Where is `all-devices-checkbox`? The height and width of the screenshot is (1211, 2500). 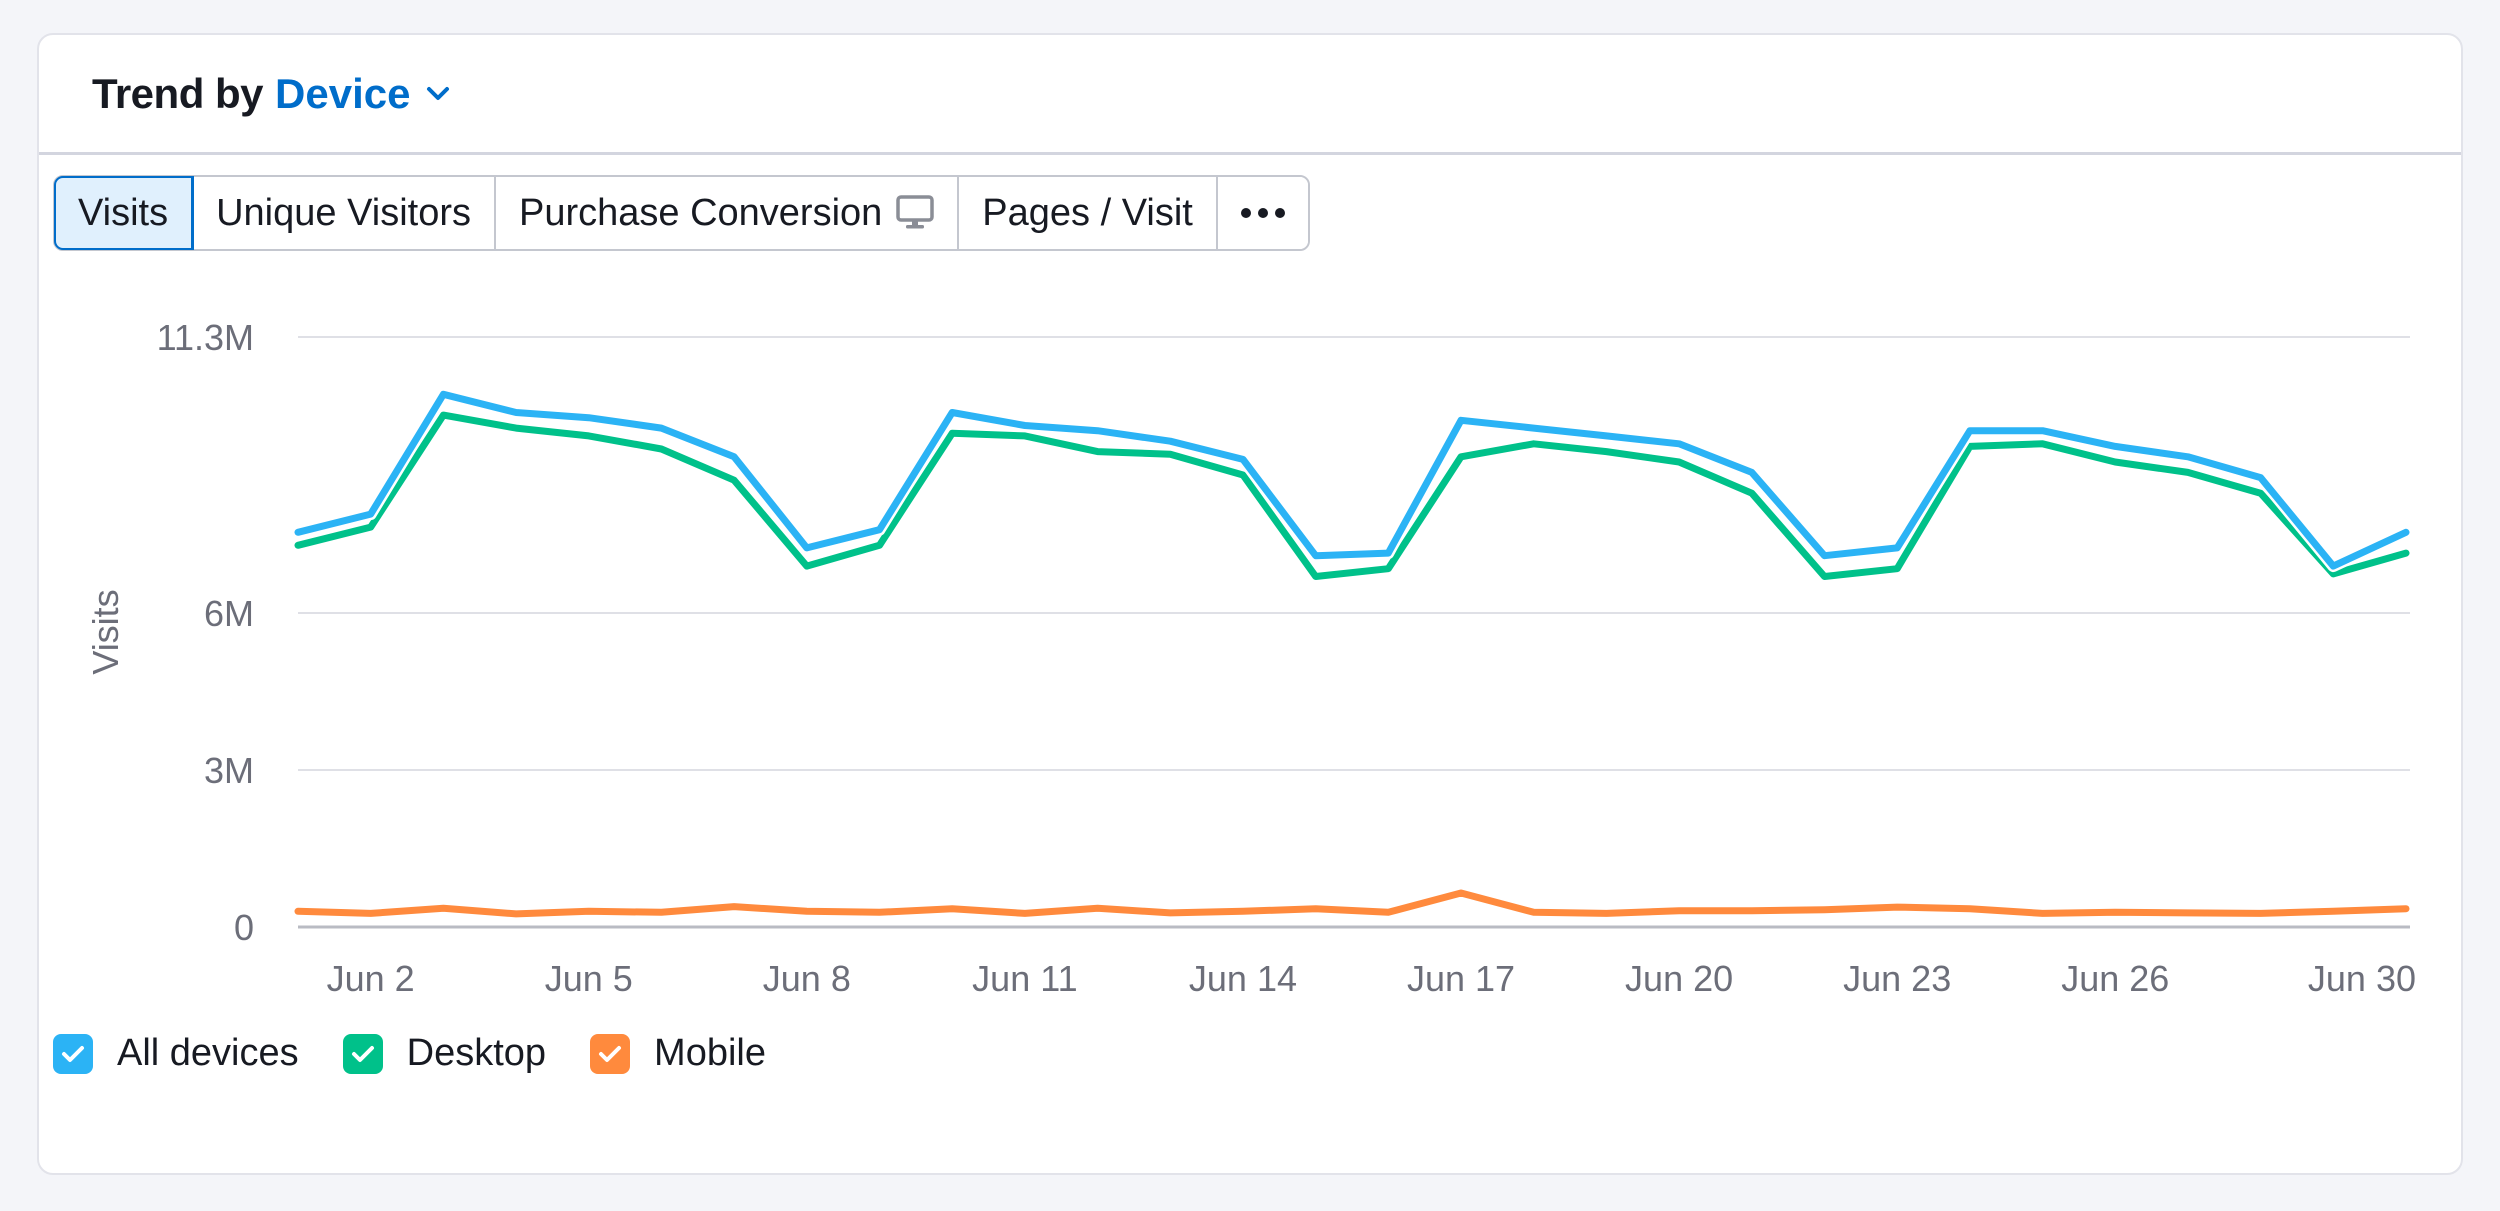
all-devices-checkbox is located at coordinates (73, 1053).